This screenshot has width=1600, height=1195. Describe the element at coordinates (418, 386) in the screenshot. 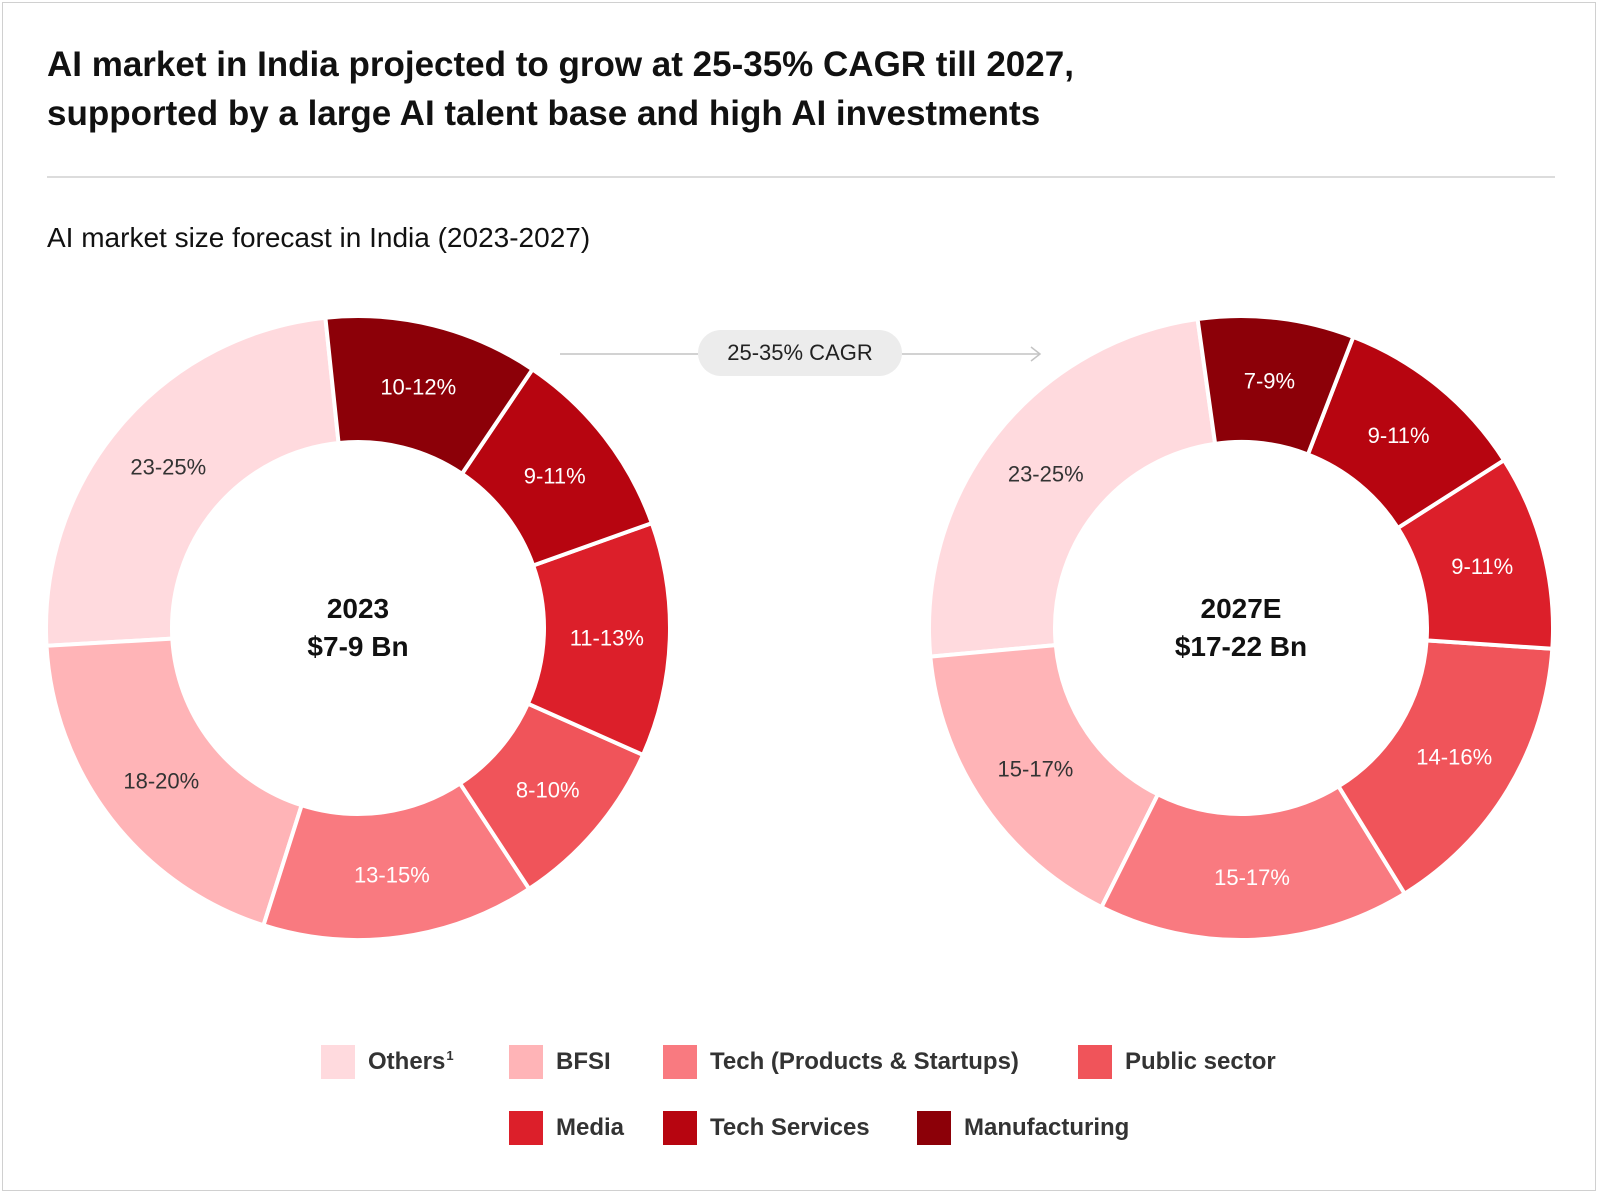

I see `donut-1-label-manufacturing: 10-12%` at that location.